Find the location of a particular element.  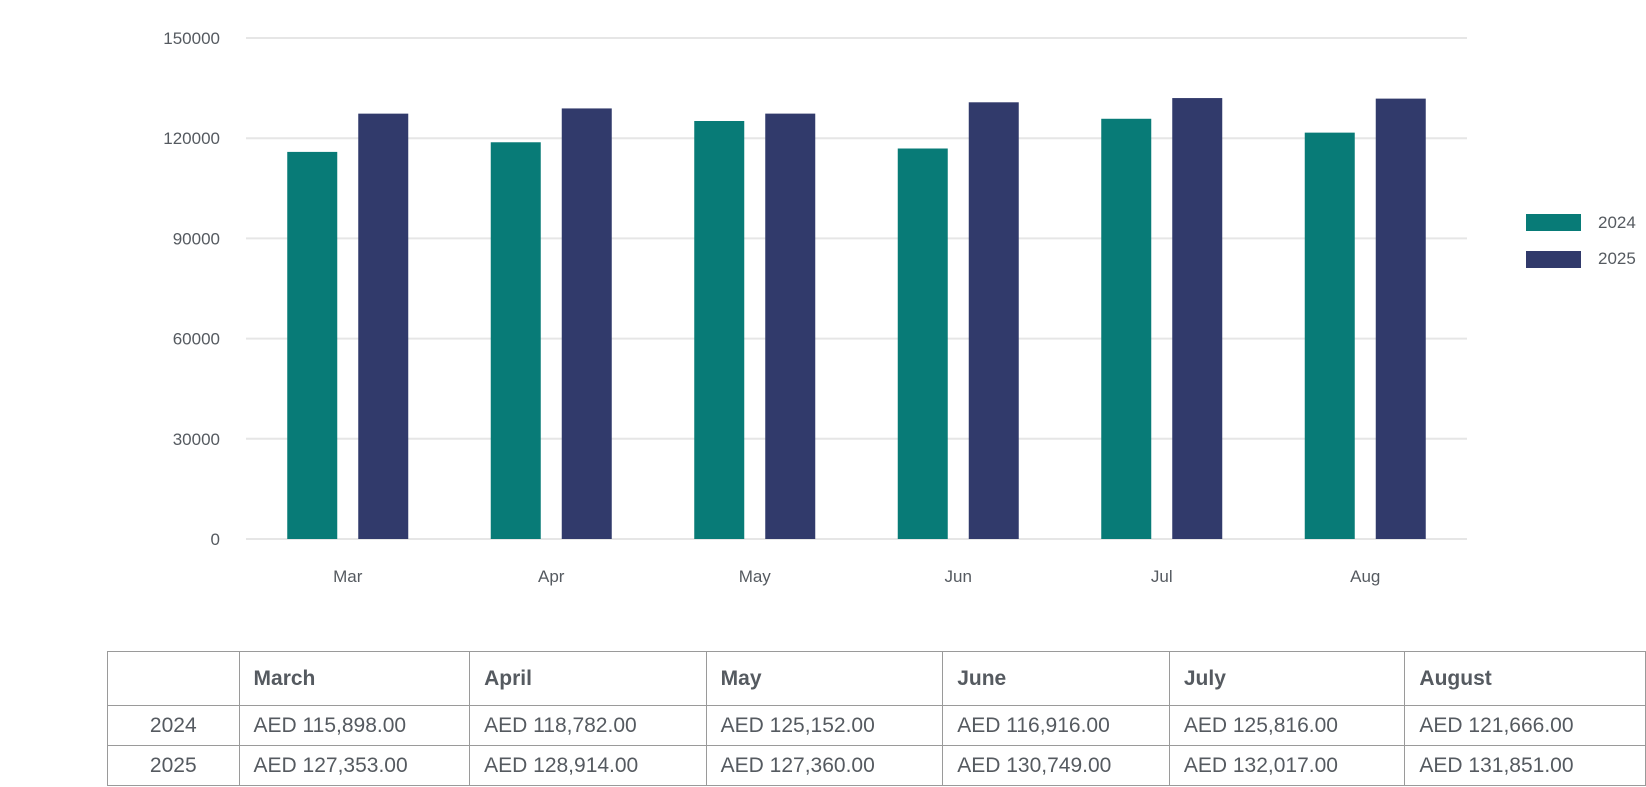

table-header-cell: April is located at coordinates (588, 678).